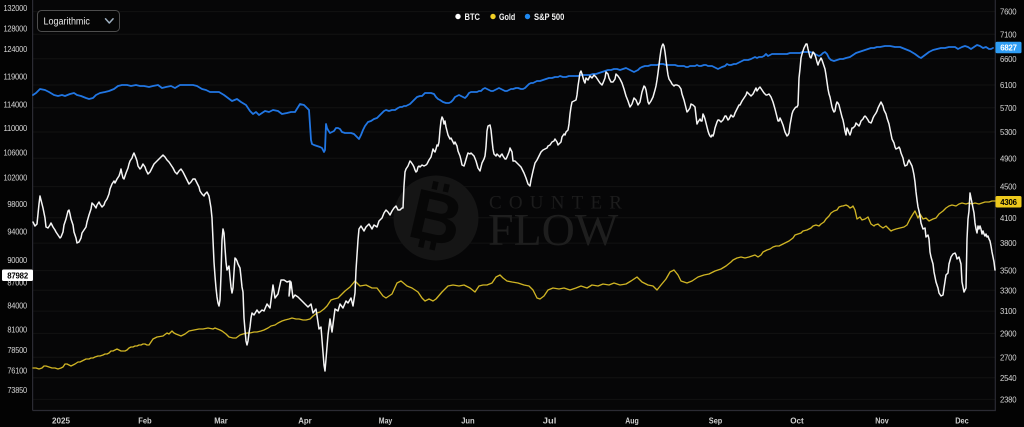  Describe the element at coordinates (17, 232) in the screenshot. I see `svg-text: 94000` at that location.